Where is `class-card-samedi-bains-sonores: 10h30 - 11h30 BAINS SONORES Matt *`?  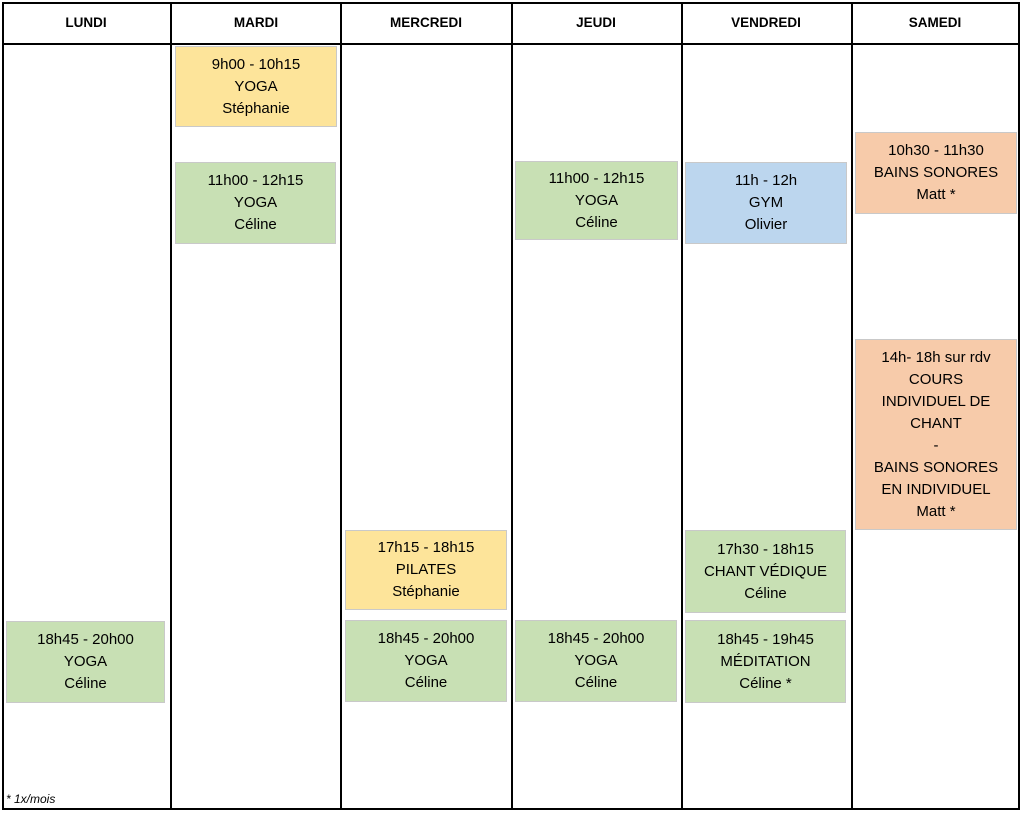
class-card-samedi-bains-sonores: 10h30 - 11h30 BAINS SONORES Matt * is located at coordinates (936, 173).